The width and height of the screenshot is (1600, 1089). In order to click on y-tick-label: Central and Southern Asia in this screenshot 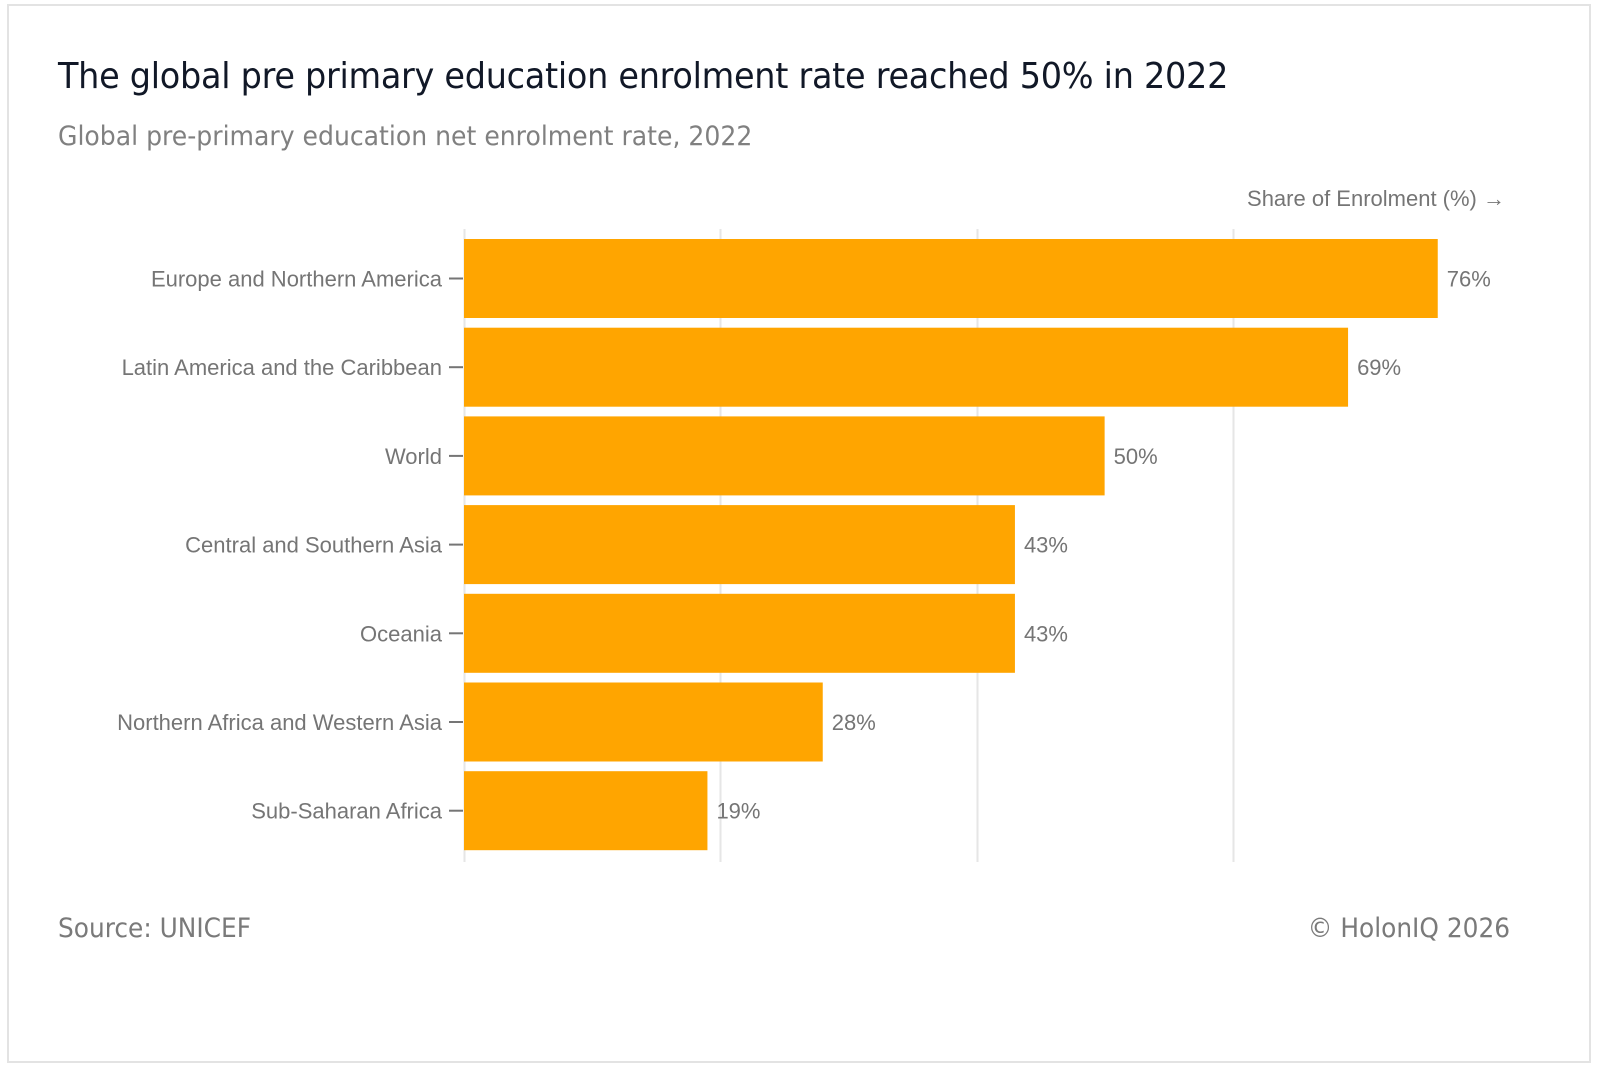, I will do `click(314, 545)`.